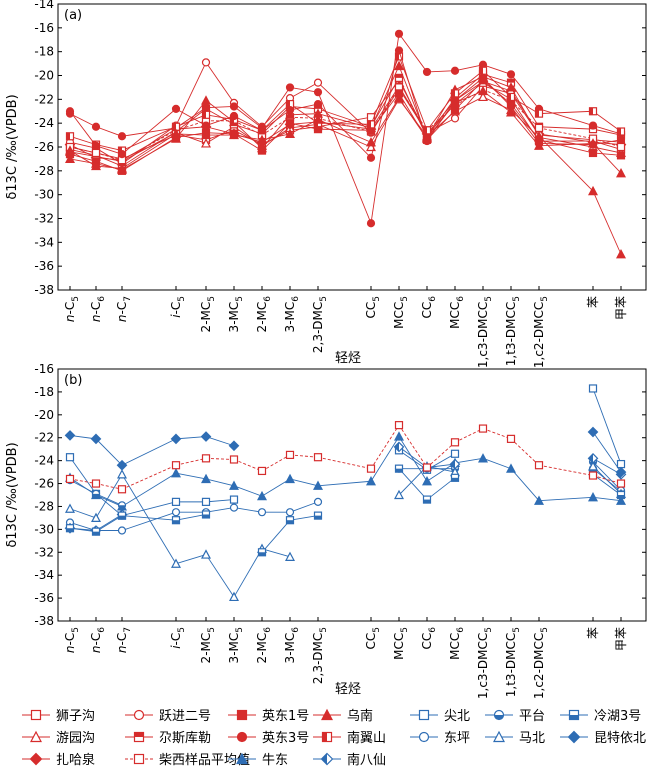  I want to click on y-tick-label: -26, so click(44, 484).